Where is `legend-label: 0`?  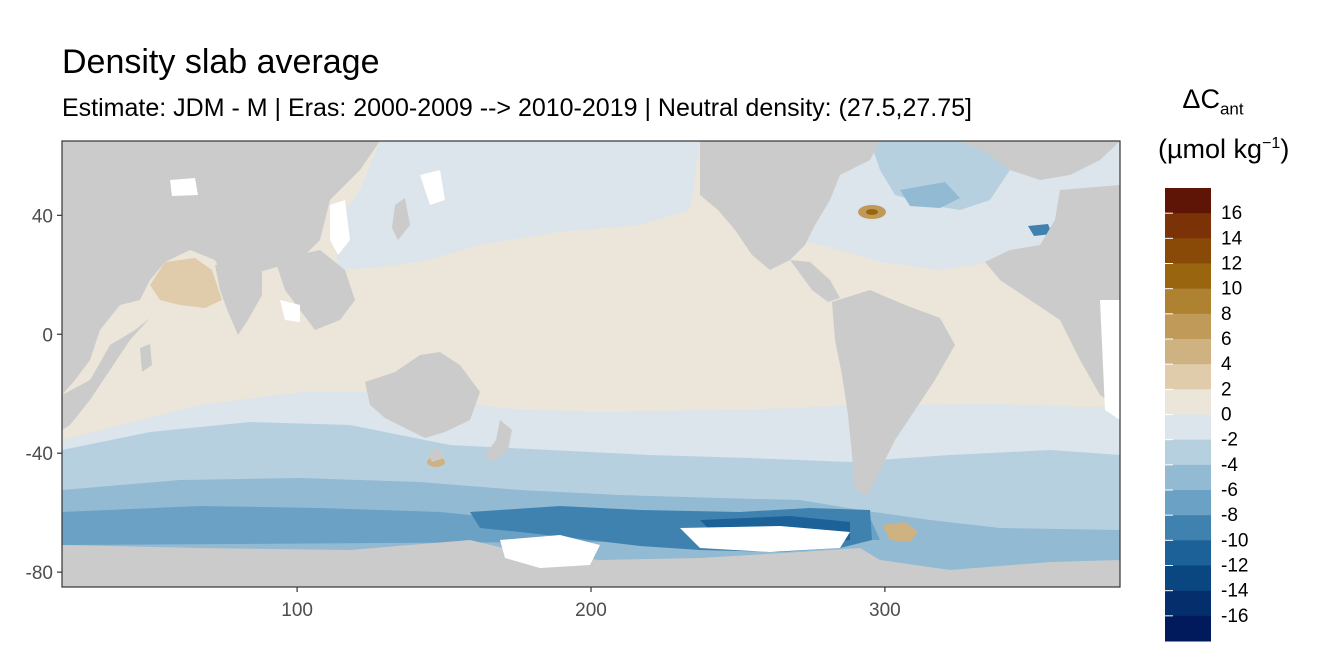 legend-label: 0 is located at coordinates (1226, 415).